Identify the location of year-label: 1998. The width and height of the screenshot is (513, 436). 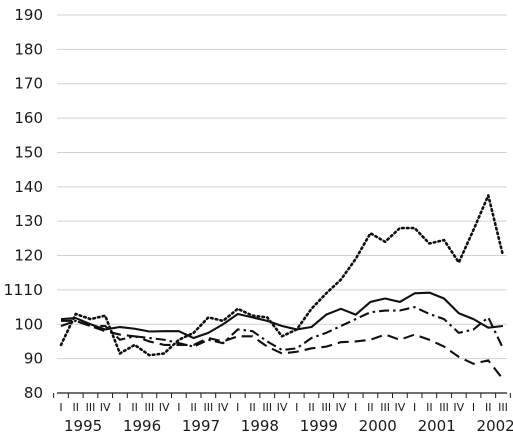
(260, 426).